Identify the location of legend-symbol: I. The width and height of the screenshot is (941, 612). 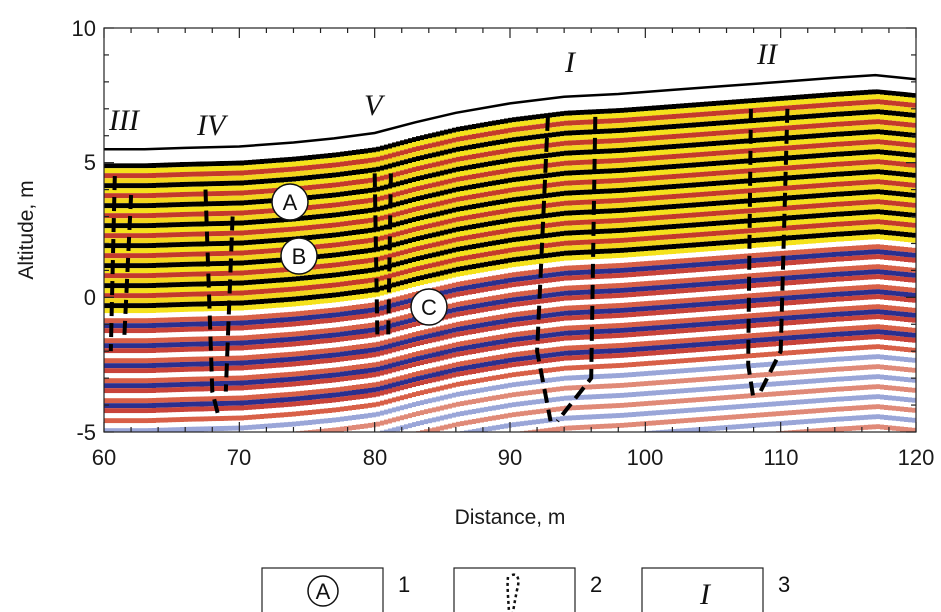
(705, 594).